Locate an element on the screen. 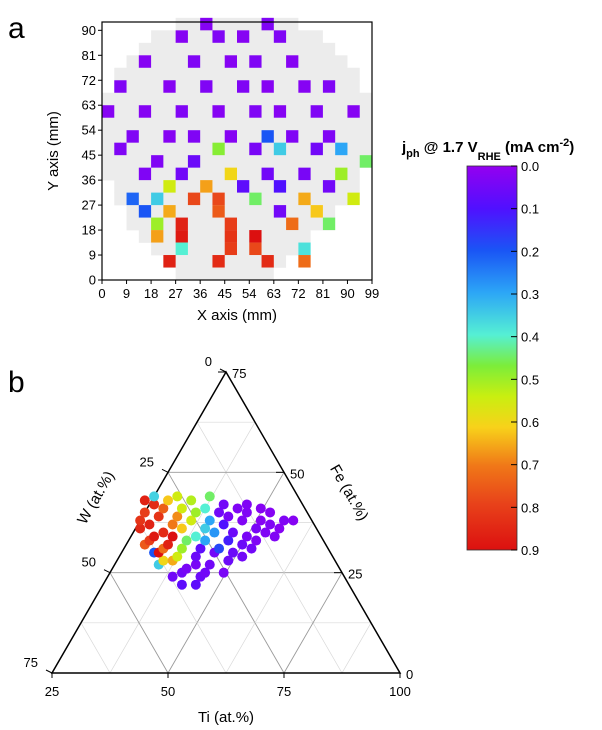  x-tick-label: 99 is located at coordinates (372, 293).